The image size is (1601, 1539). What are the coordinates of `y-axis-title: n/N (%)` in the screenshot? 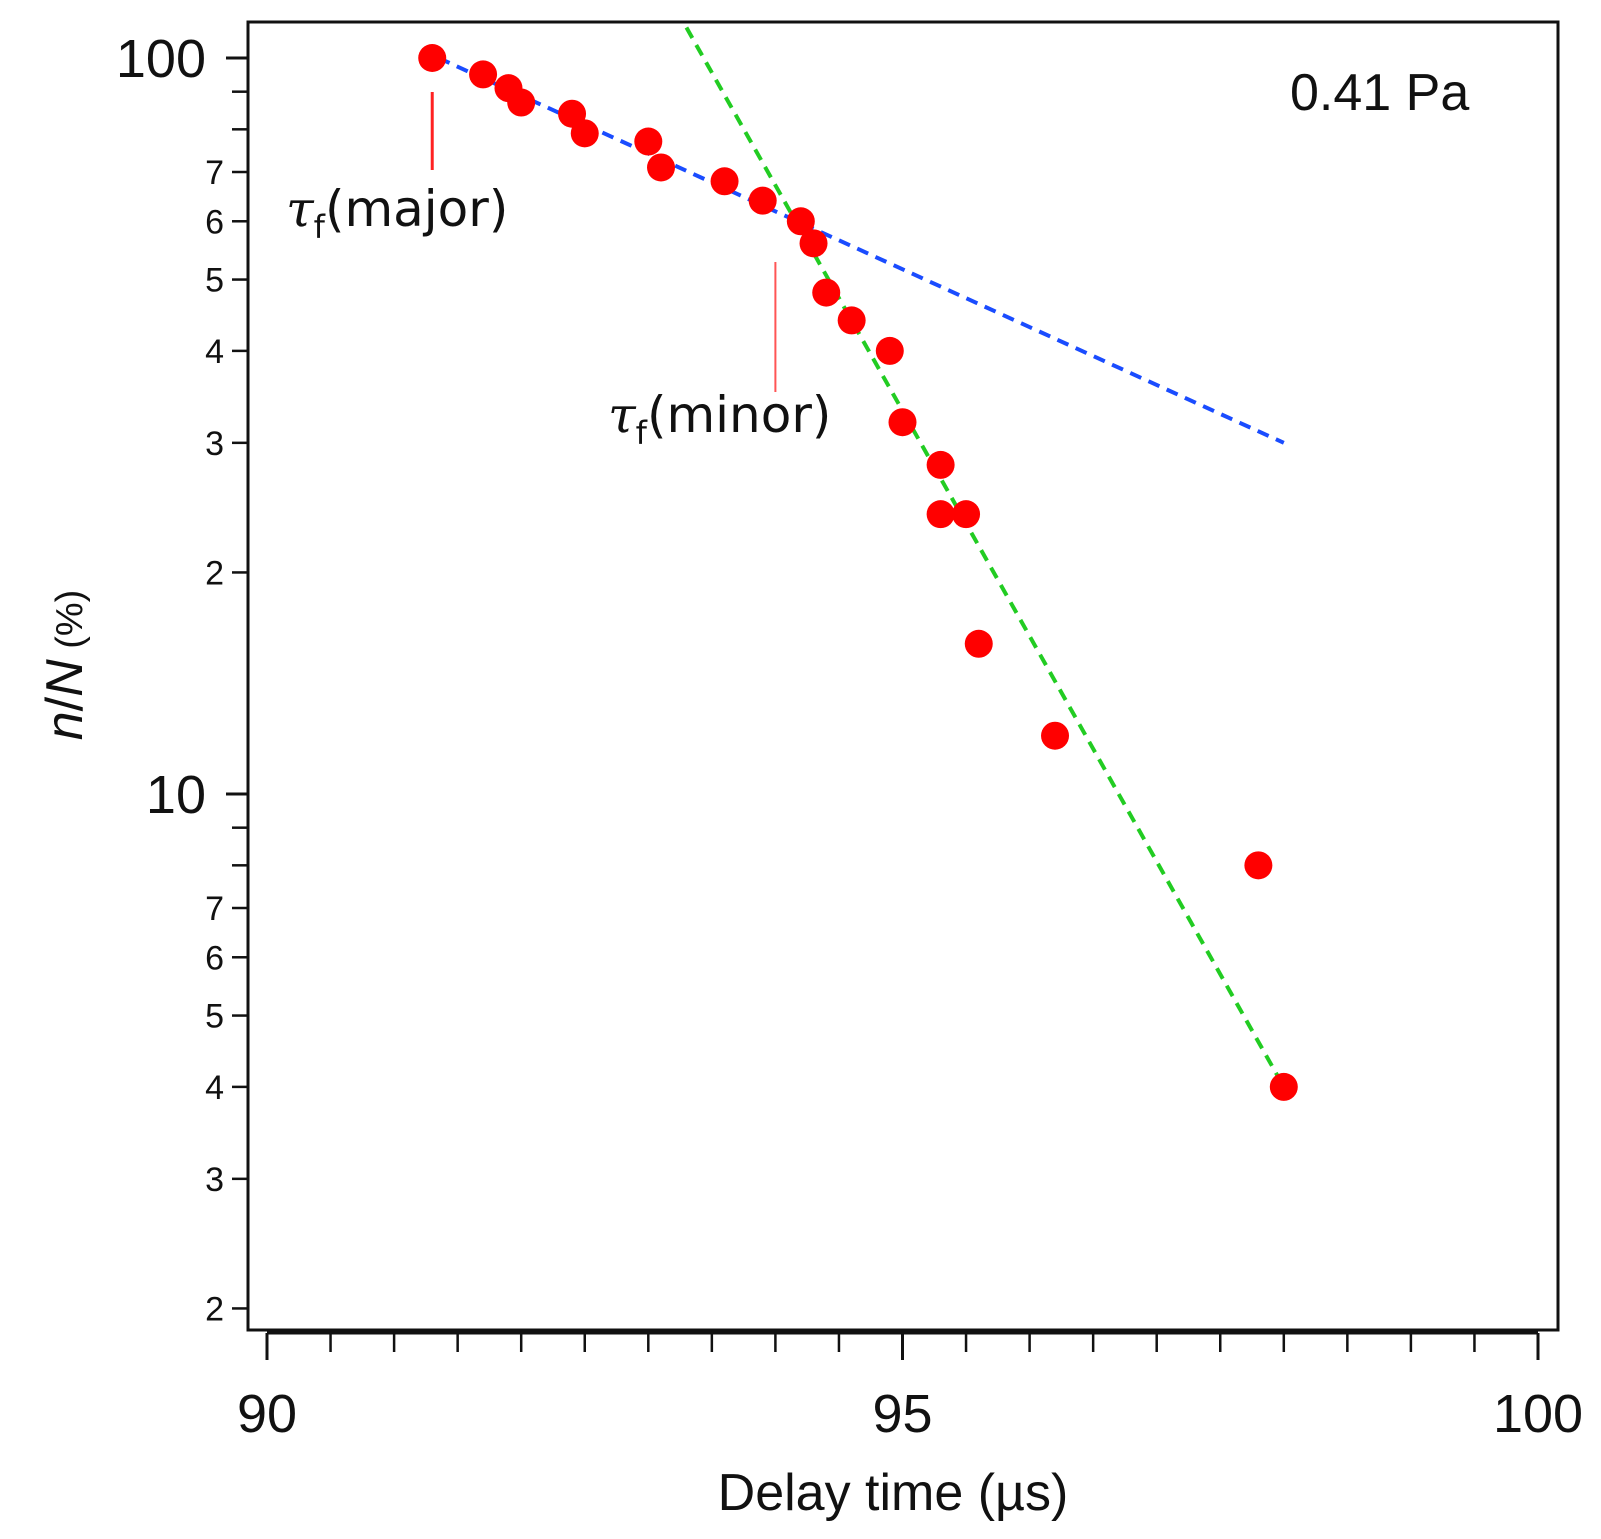 It's located at (65, 665).